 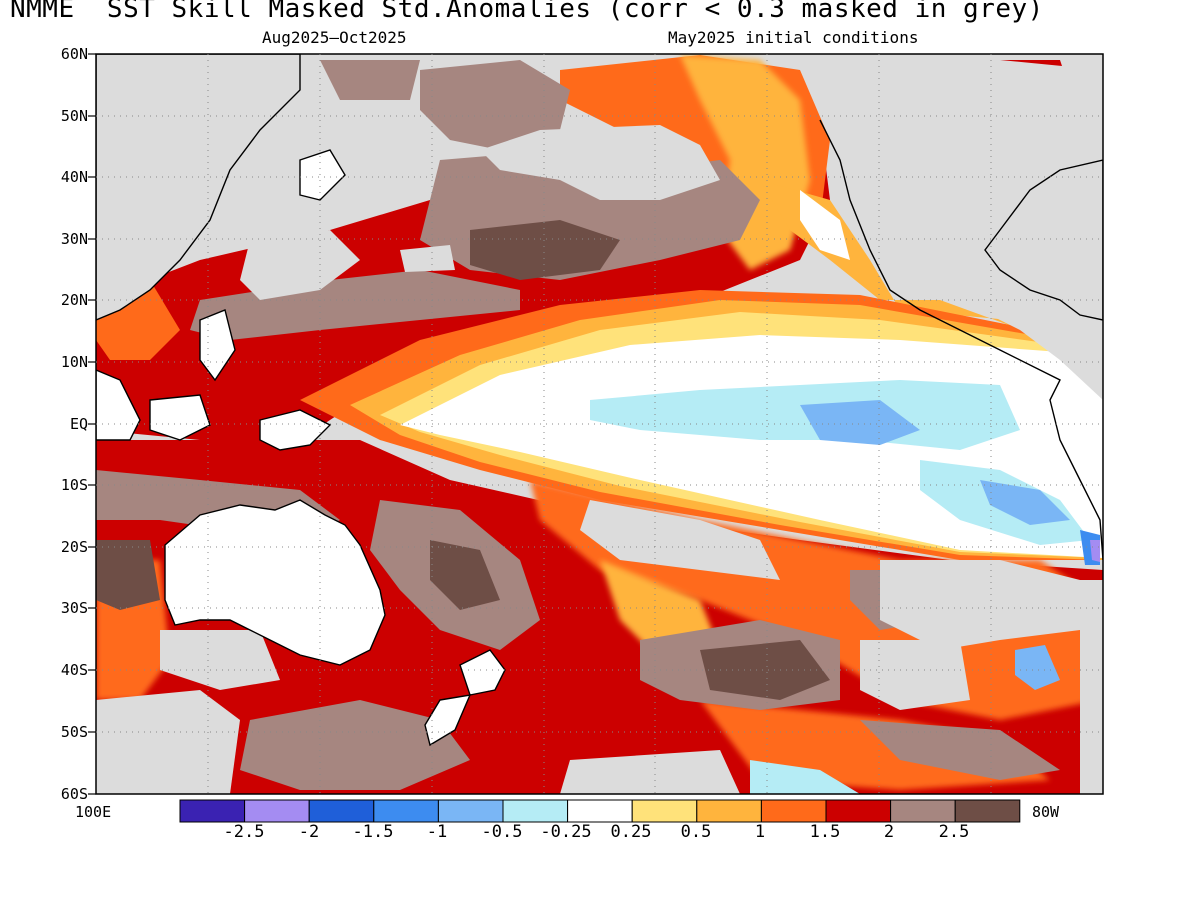 What do you see at coordinates (74, 608) in the screenshot?
I see `lat-label-30s: 30S` at bounding box center [74, 608].